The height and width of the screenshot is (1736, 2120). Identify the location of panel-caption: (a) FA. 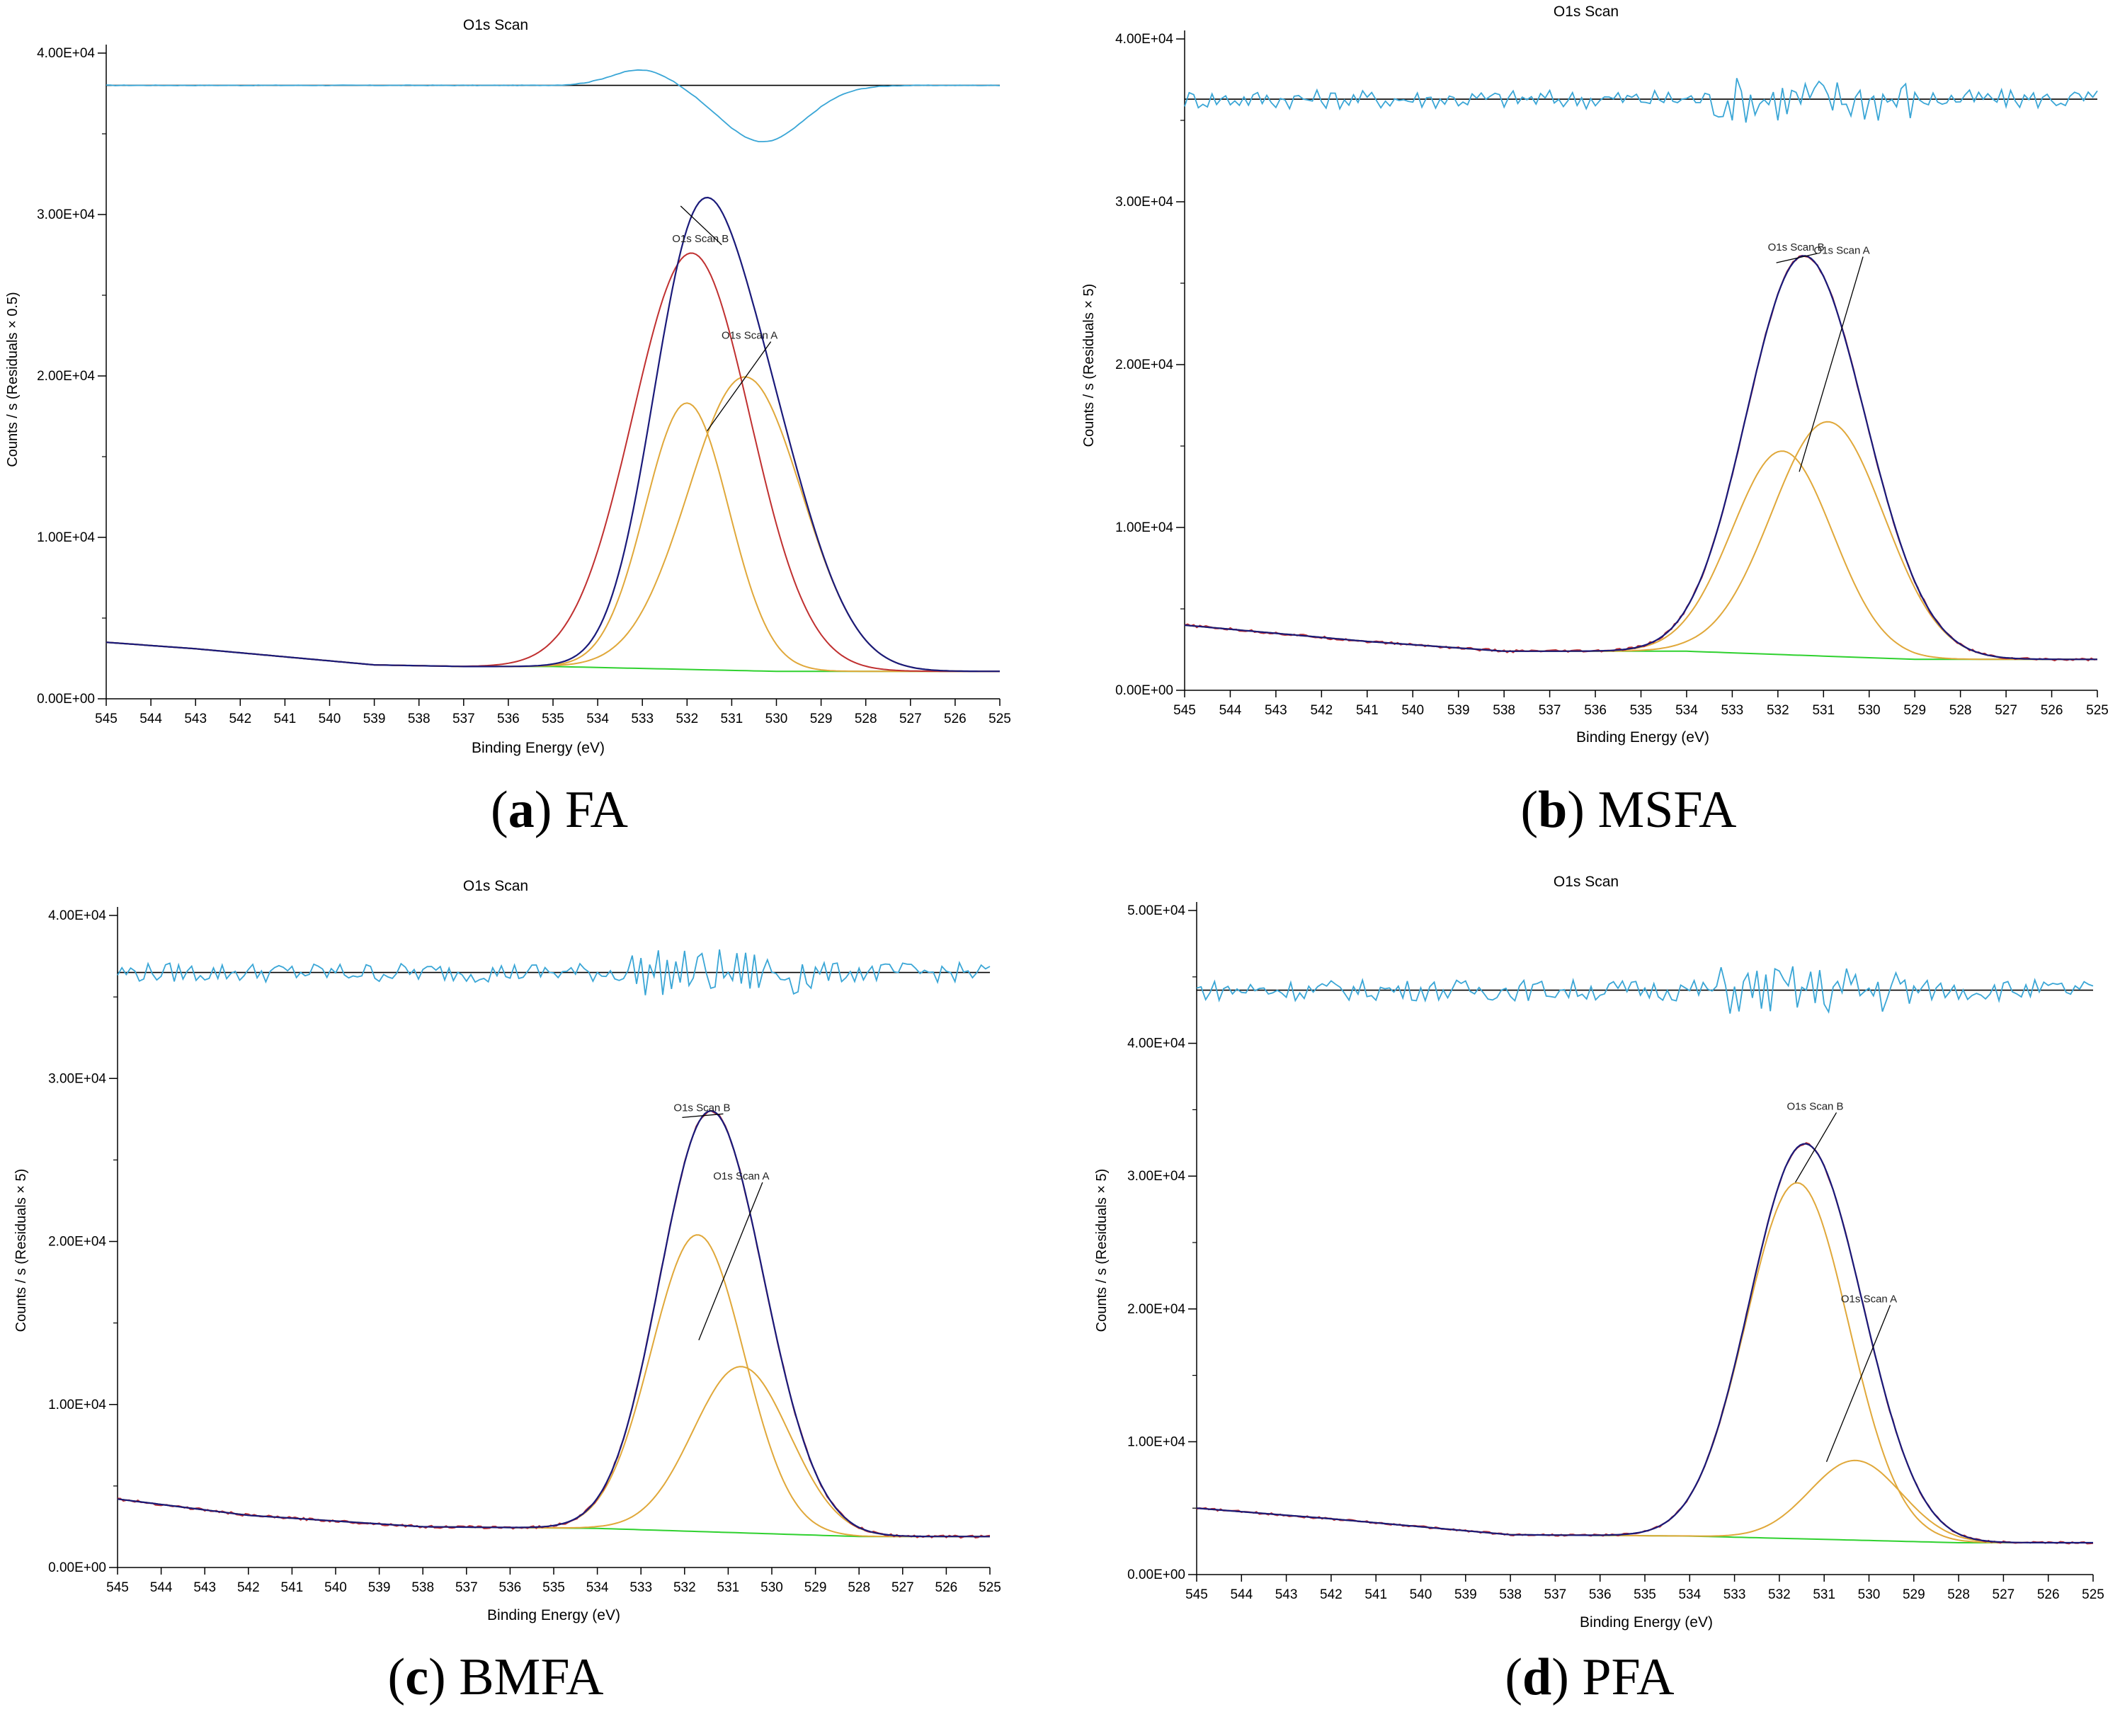
(559, 810).